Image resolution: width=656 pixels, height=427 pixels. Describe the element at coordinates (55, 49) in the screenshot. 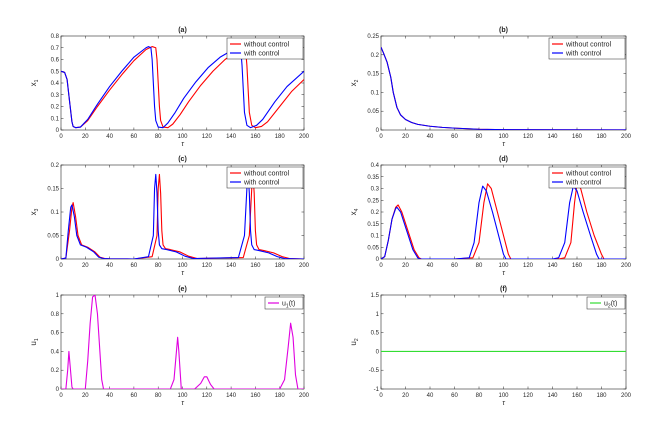

I see `y-tick-label: 0.7` at that location.